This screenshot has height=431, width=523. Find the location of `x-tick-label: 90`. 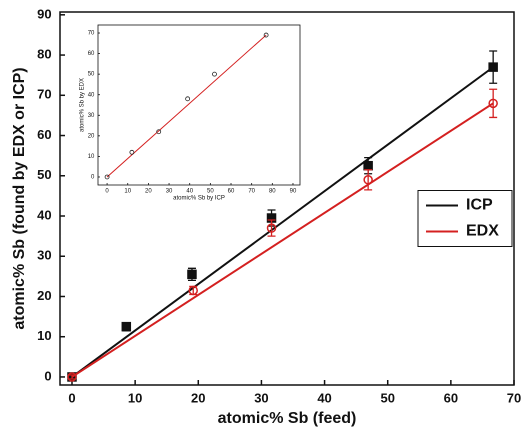

x-tick-label: 90 is located at coordinates (293, 192).